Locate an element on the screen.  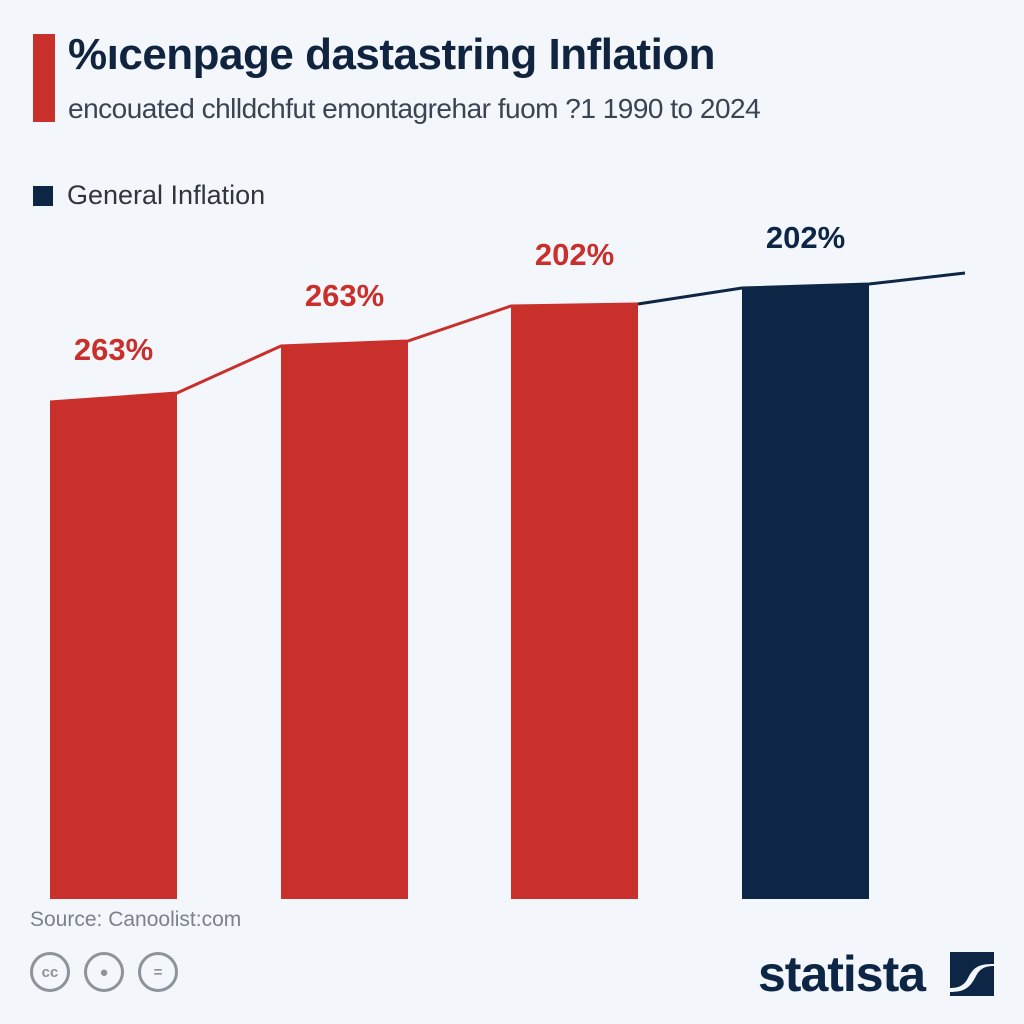
legend: General Inflation is located at coordinates (149, 195).